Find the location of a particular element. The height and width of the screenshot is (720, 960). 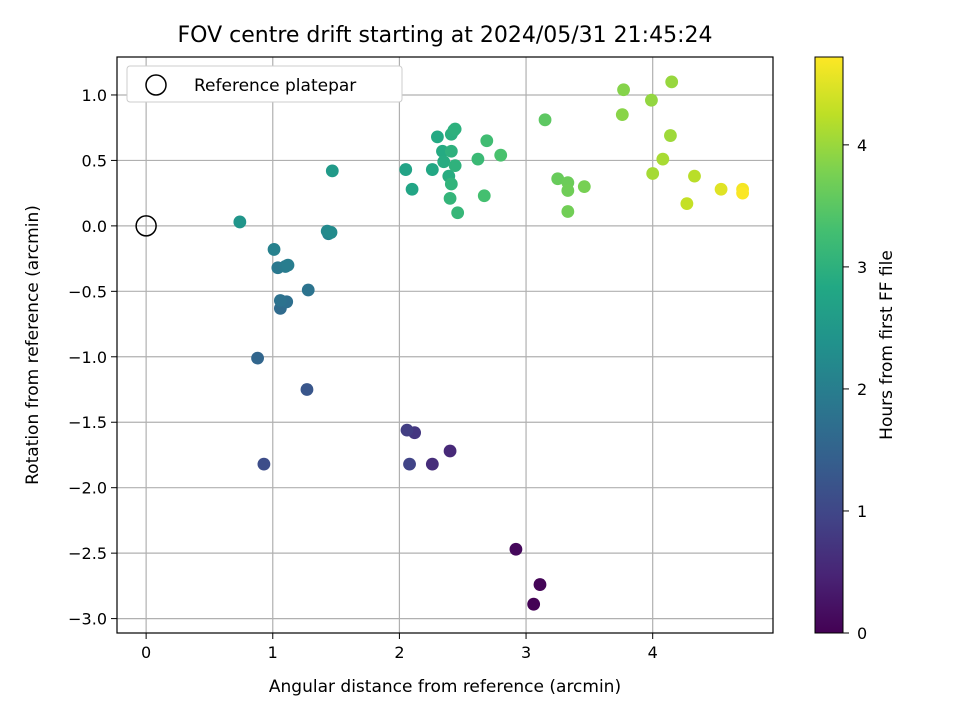

x-tick-label: 0 is located at coordinates (146, 652).